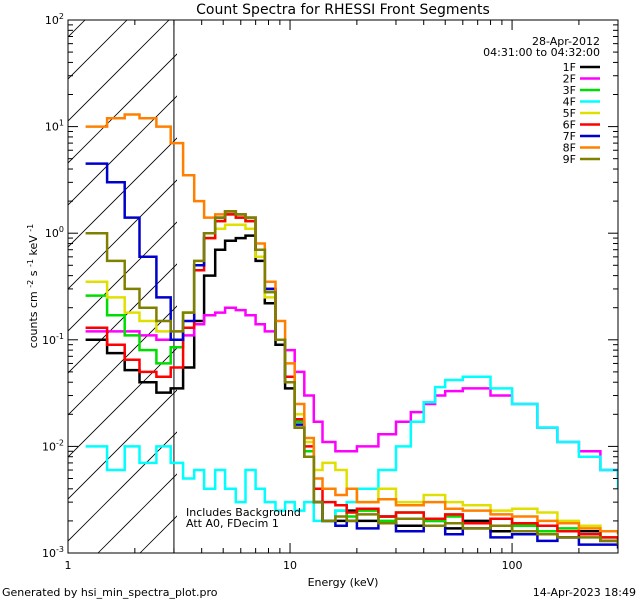  Describe the element at coordinates (243, 512) in the screenshot. I see `annotation-background: Includes Background` at that location.